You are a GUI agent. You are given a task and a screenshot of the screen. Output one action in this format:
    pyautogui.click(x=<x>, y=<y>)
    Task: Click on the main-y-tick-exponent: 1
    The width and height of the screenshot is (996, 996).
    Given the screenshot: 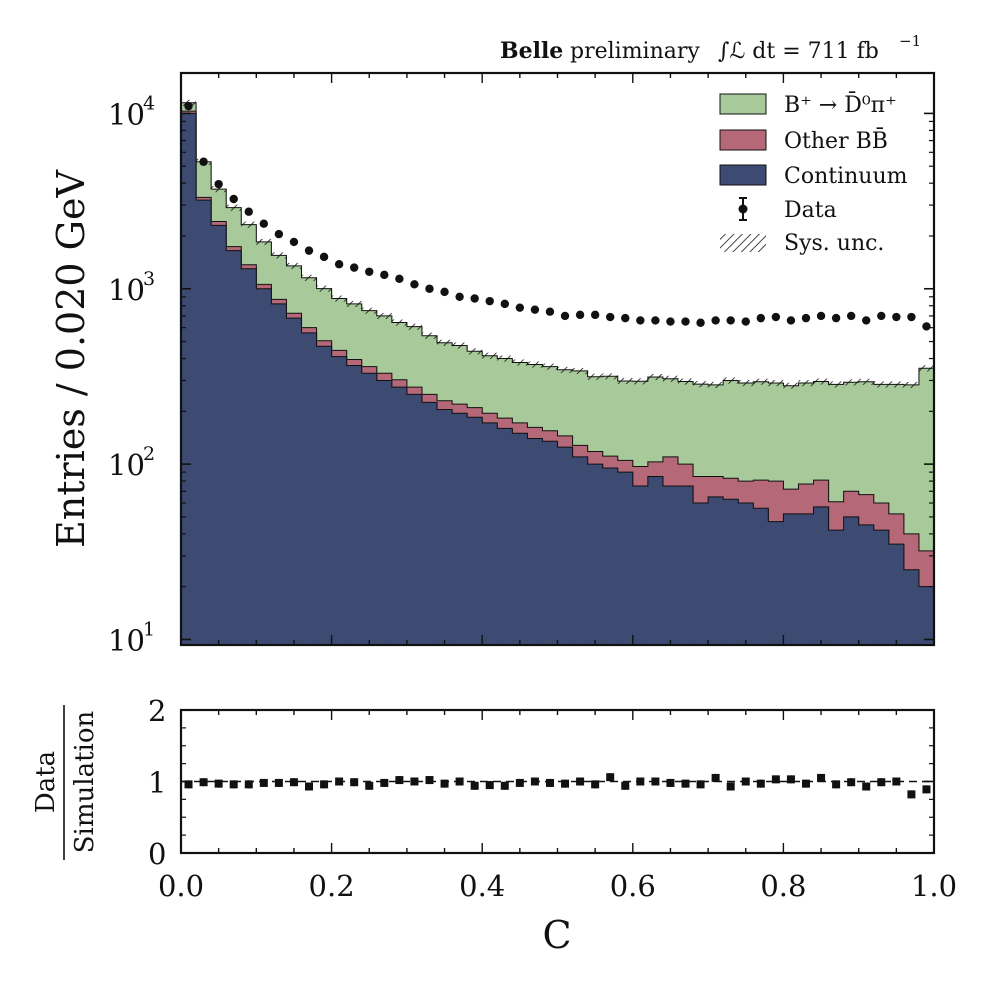 What is the action you would take?
    pyautogui.click(x=149, y=629)
    